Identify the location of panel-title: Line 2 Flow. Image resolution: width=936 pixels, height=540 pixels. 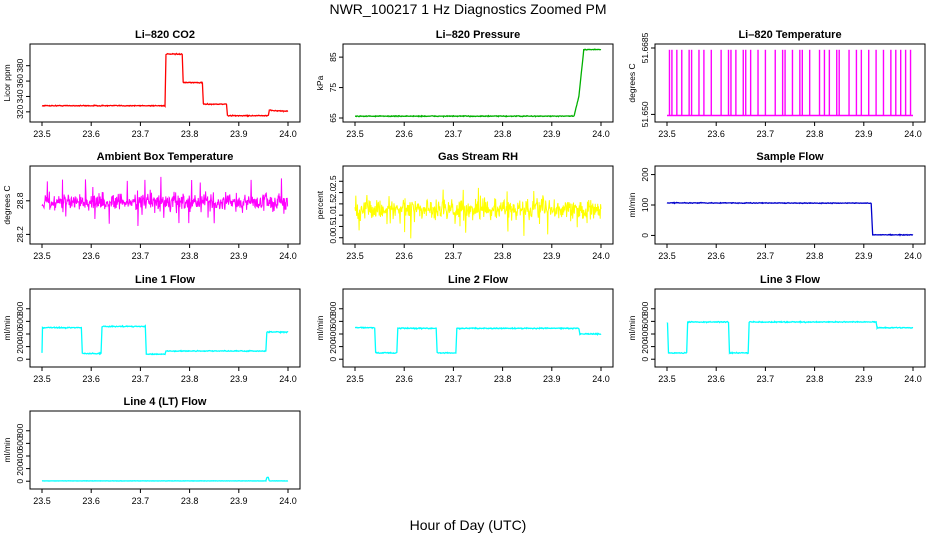
(478, 280).